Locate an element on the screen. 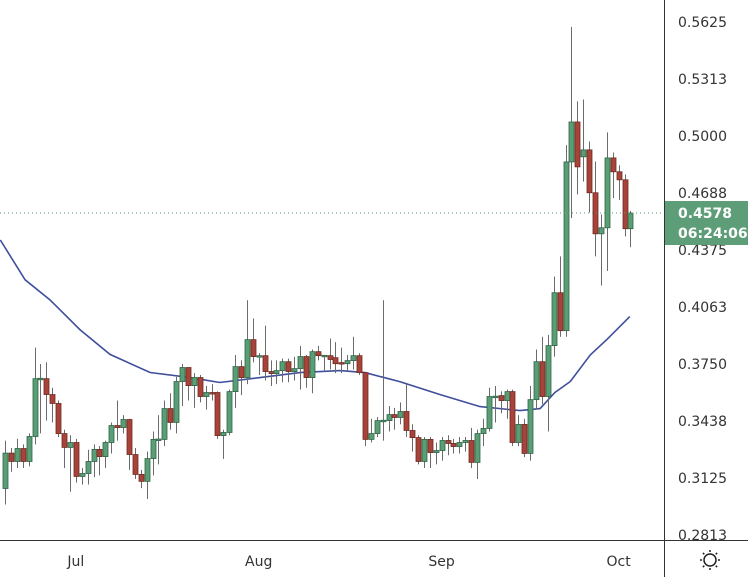 The image size is (748, 577). last-price-tag-bg is located at coordinates (706, 223).